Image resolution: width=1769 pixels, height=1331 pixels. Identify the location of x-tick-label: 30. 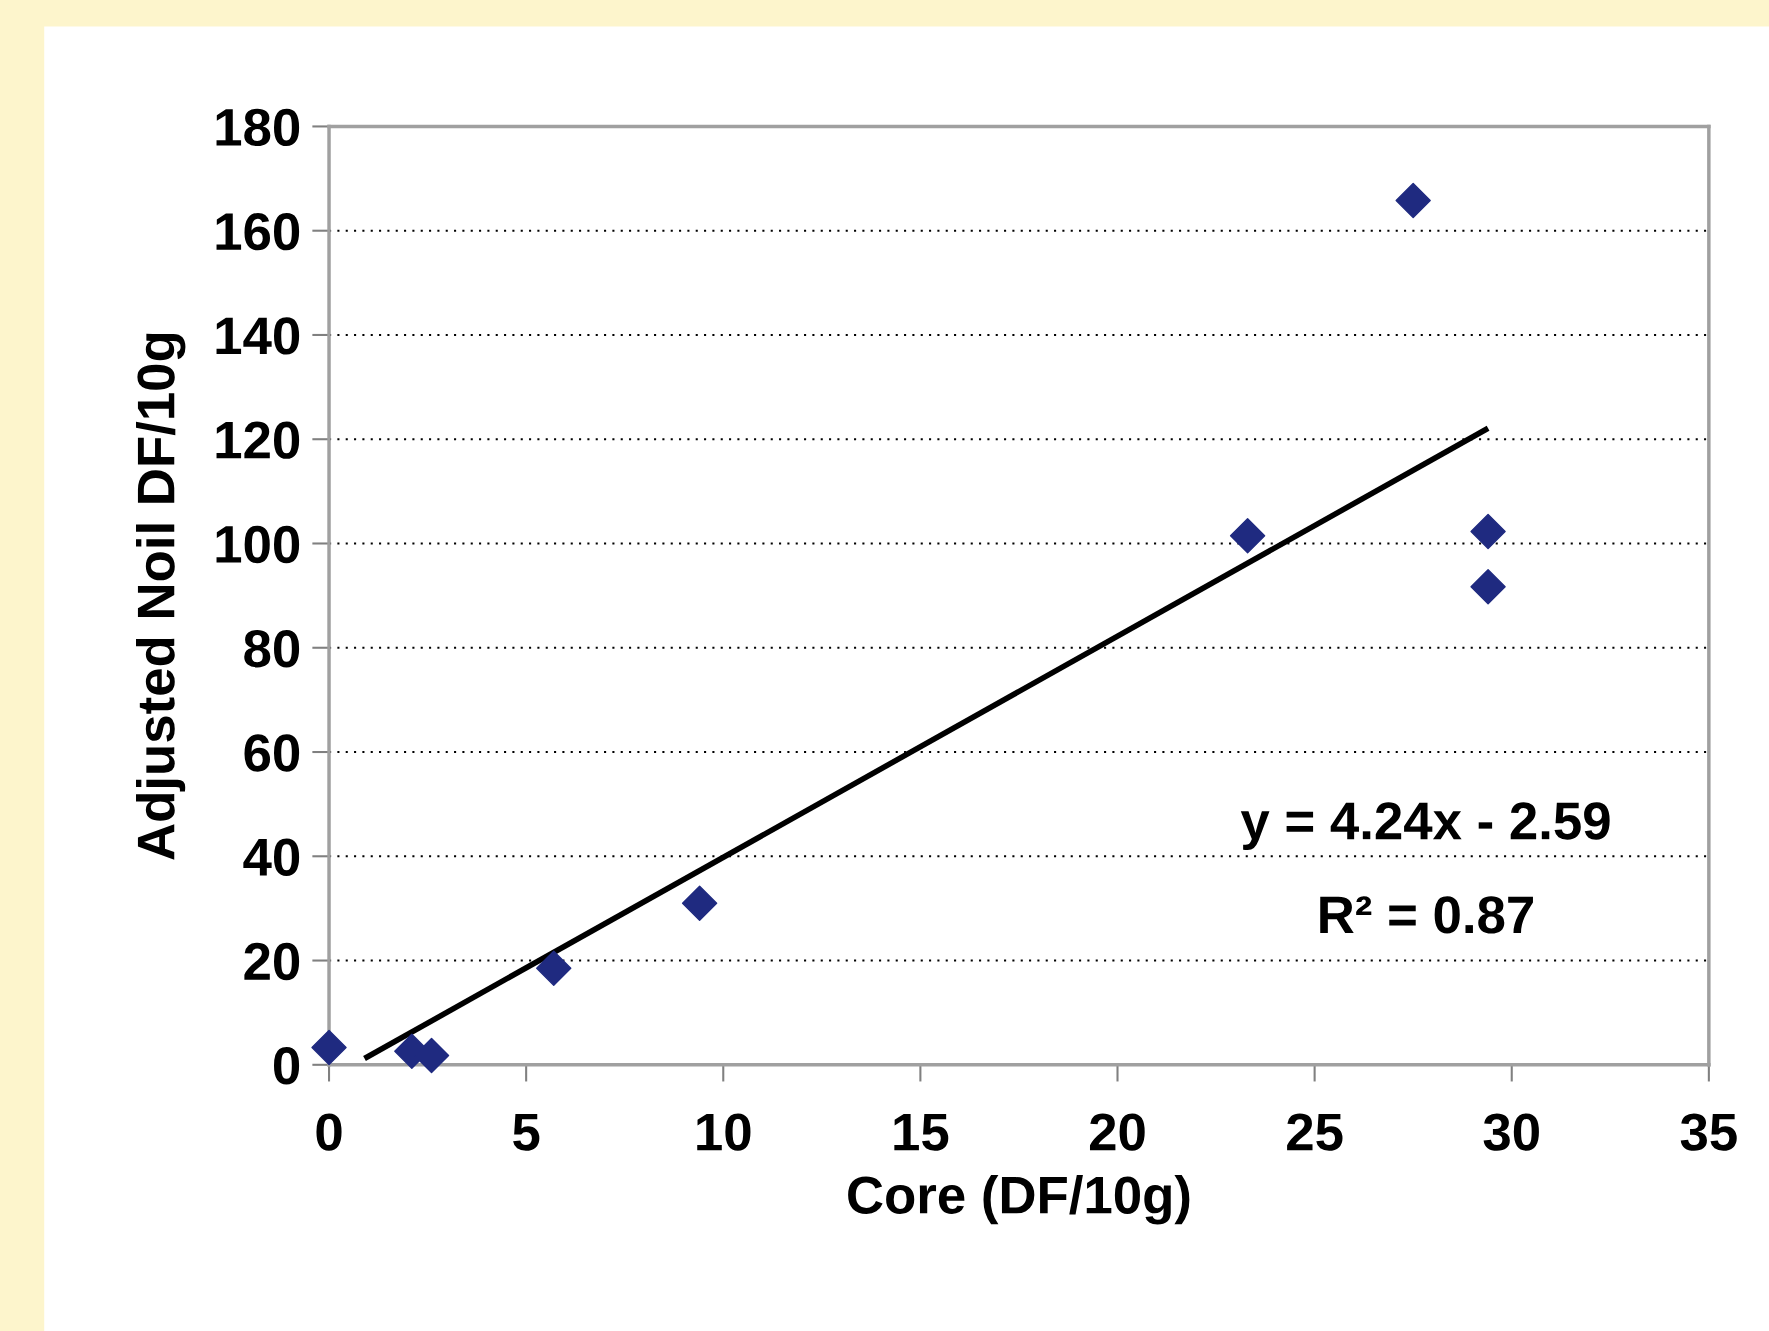
(1511, 1132).